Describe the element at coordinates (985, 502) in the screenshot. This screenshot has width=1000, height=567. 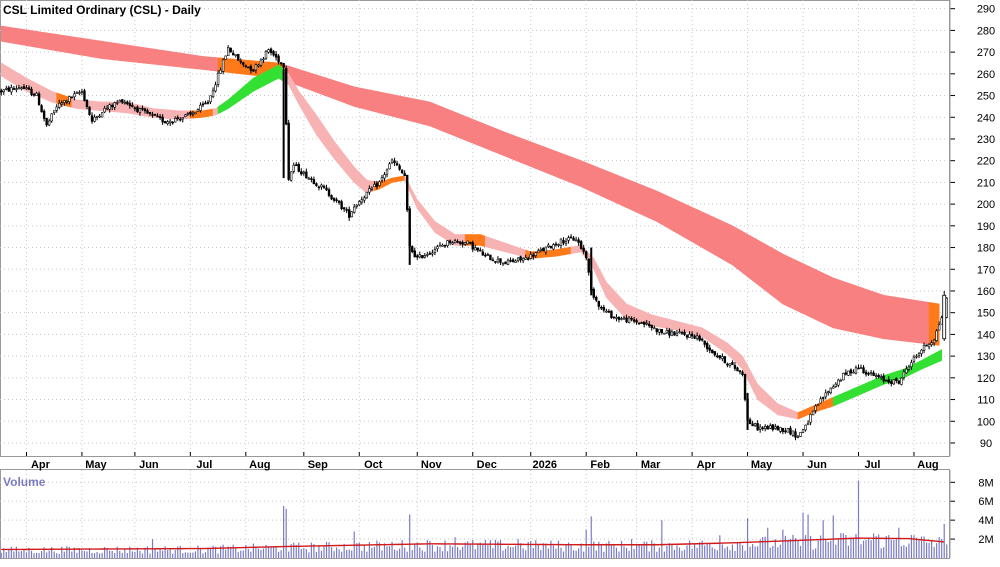
I see `volume-tick-label: 6M` at that location.